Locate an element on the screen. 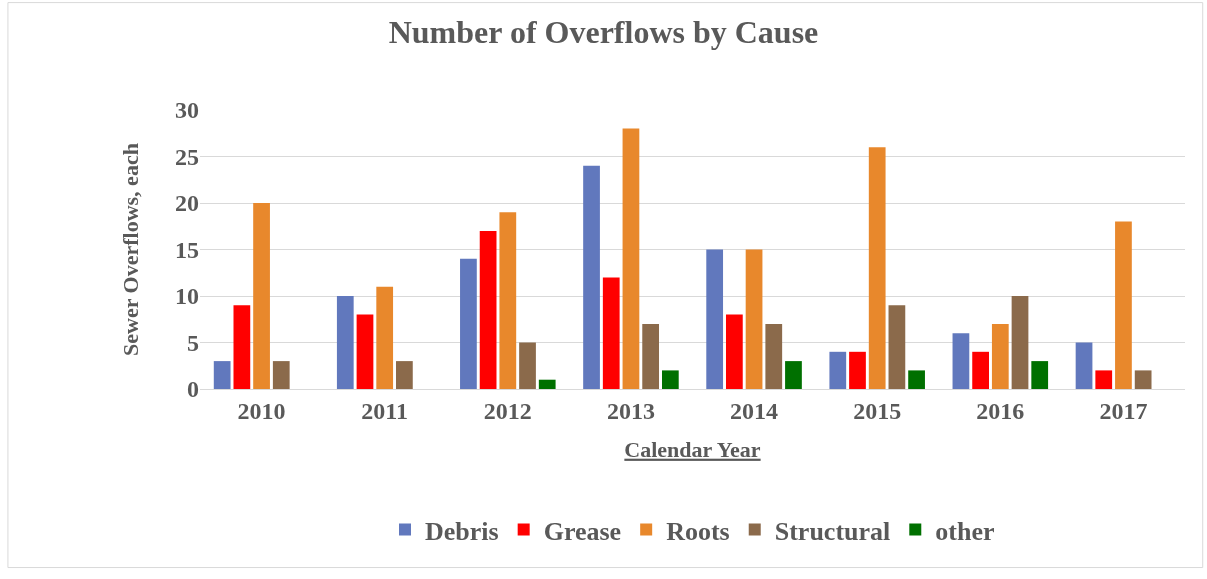  legend-label: Debris is located at coordinates (462, 531).